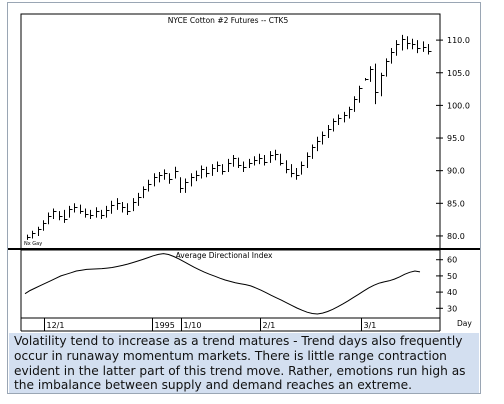 Image resolution: width=504 pixels, height=404 pixels. Describe the element at coordinates (370, 325) in the screenshot. I see `x-tick-label: 3/1` at that location.